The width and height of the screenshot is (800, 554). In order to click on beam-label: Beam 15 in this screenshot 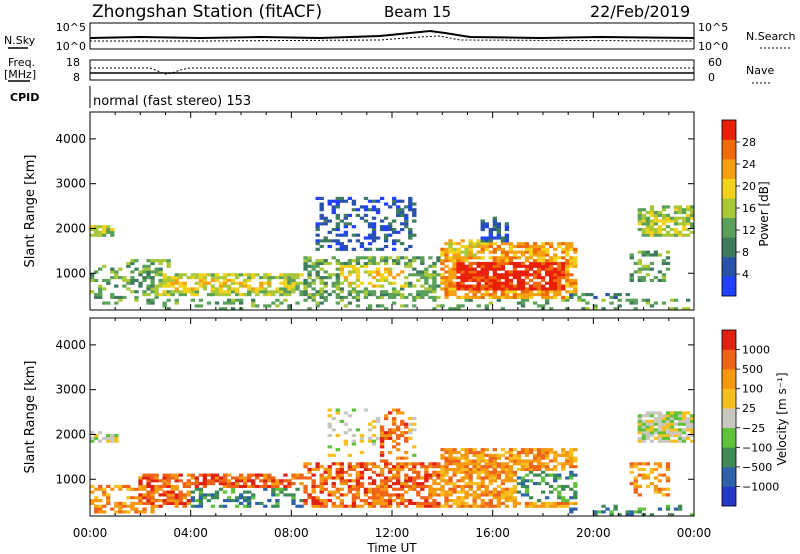, I will do `click(417, 12)`.